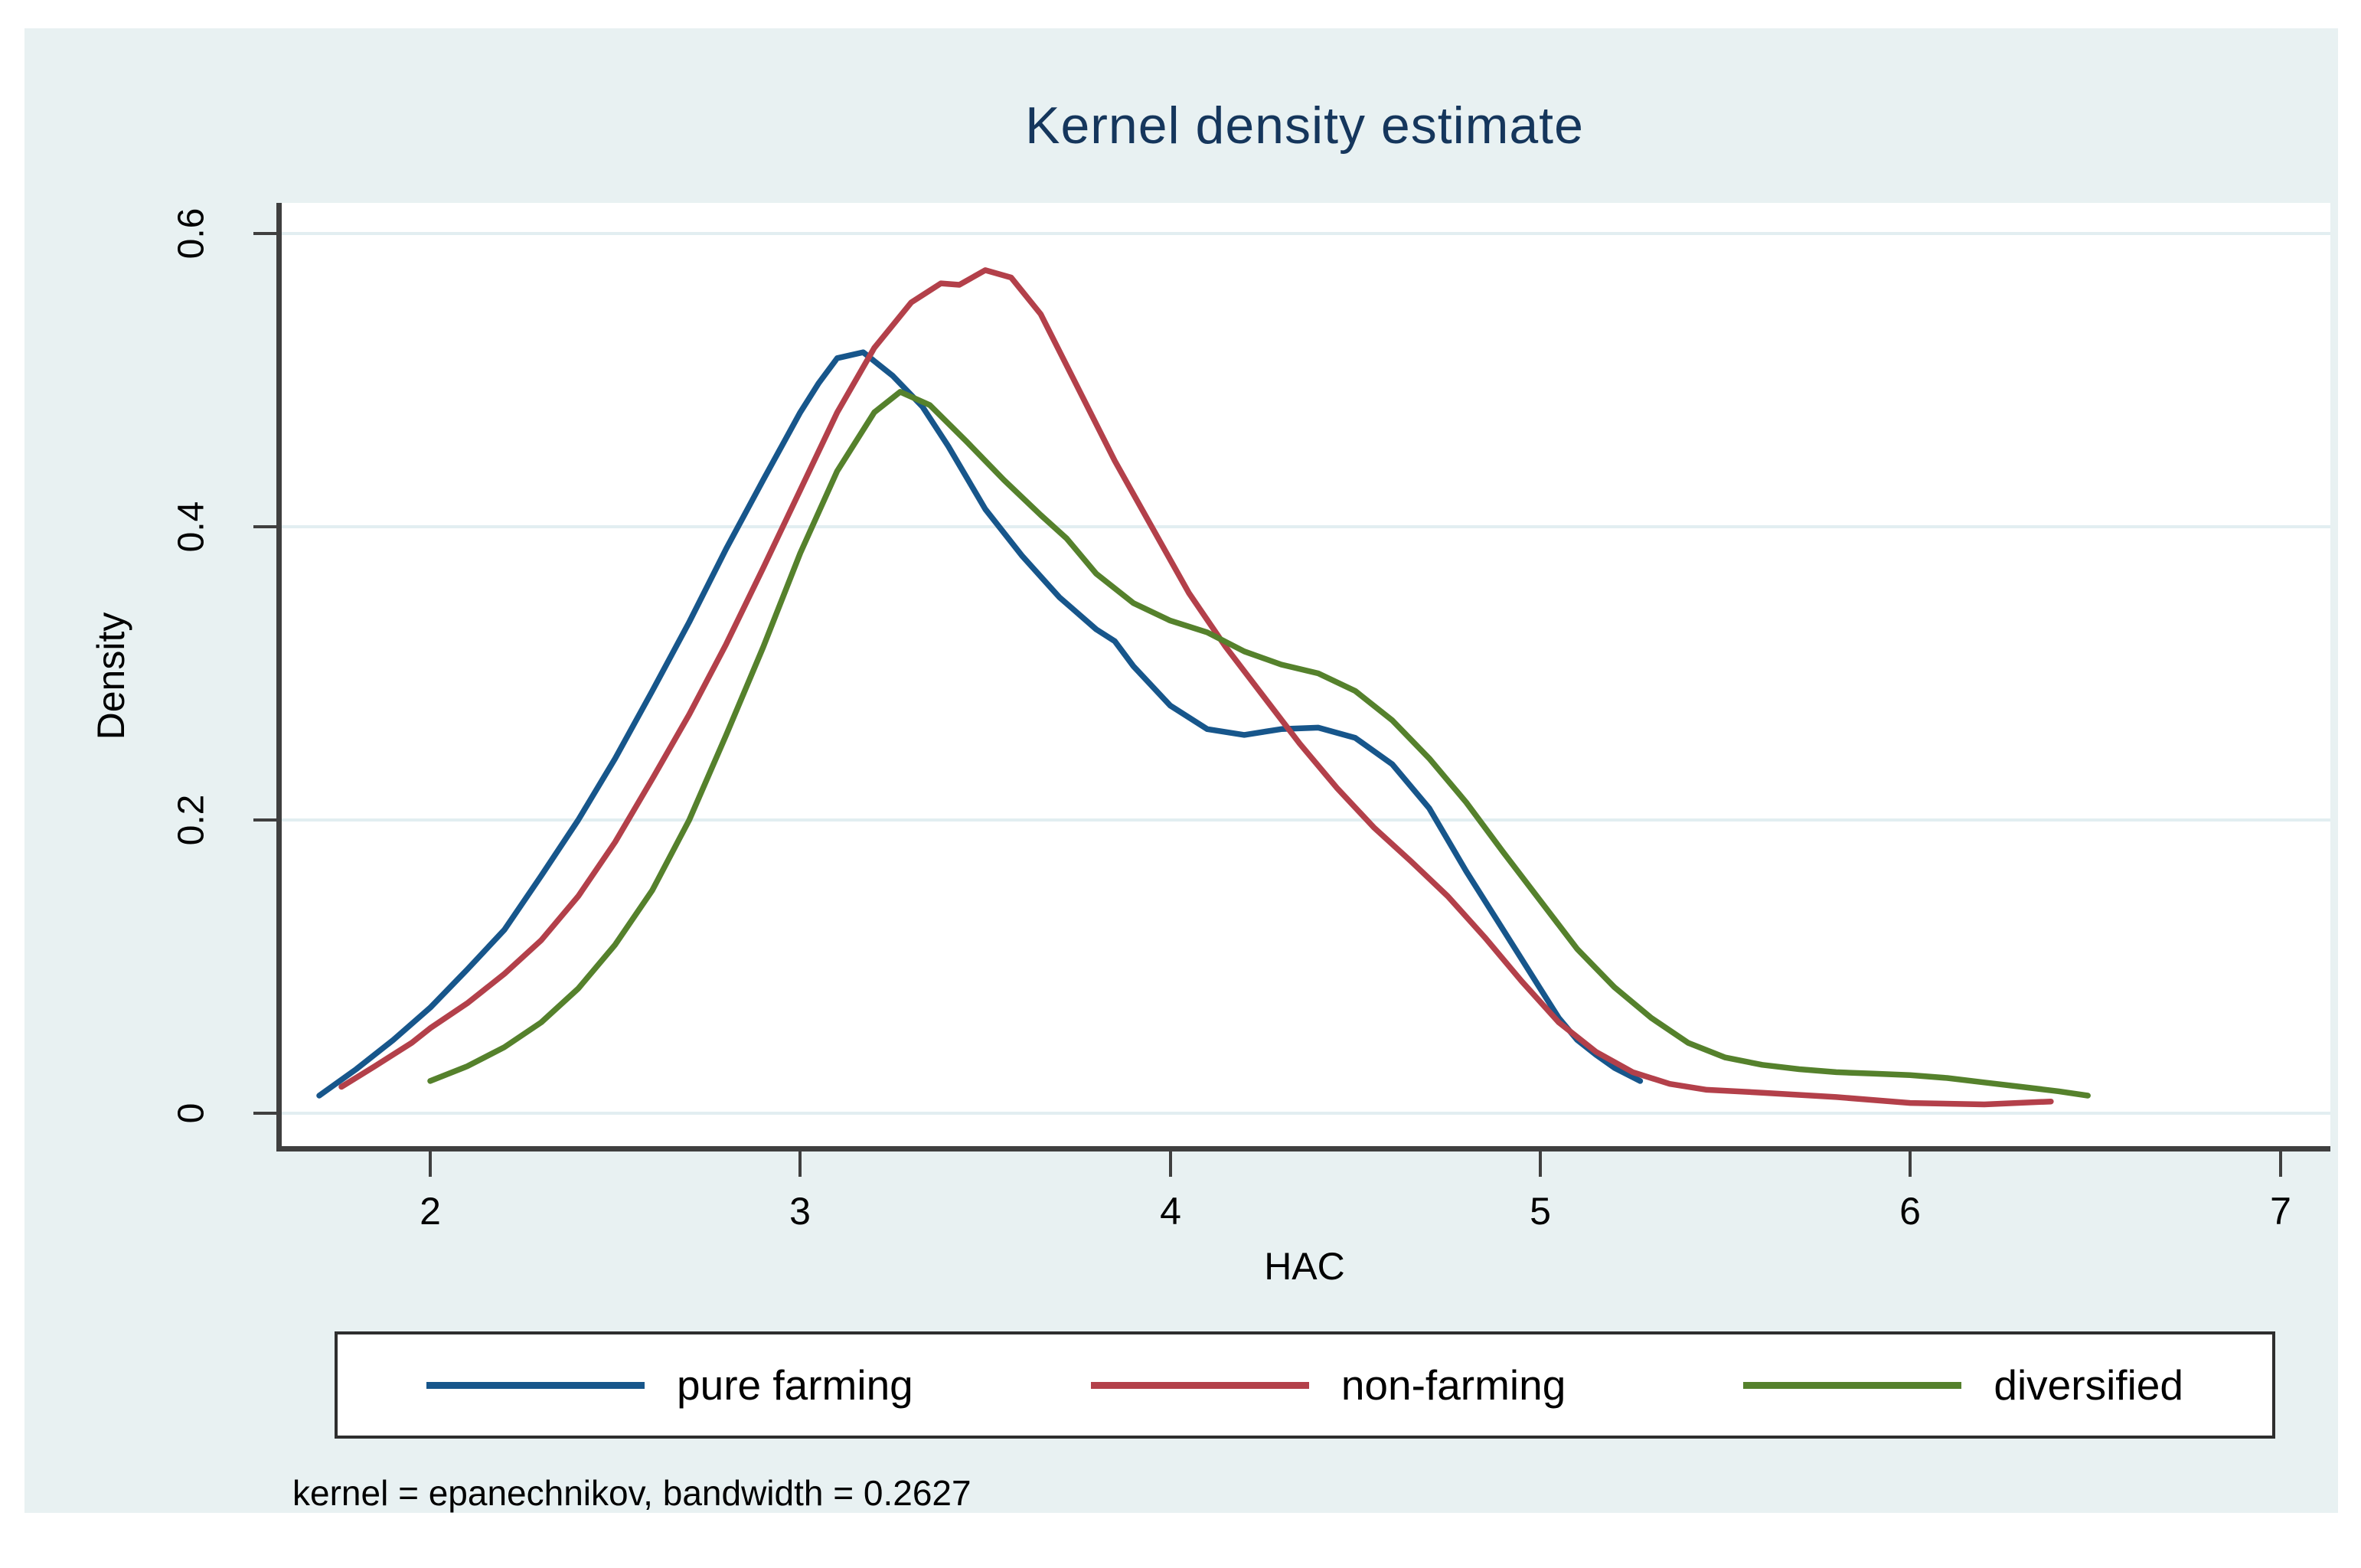 This screenshot has width=2361, height=1568. Describe the element at coordinates (669, 1385) in the screenshot. I see `legend-item-pure-farming: pure farming` at that location.